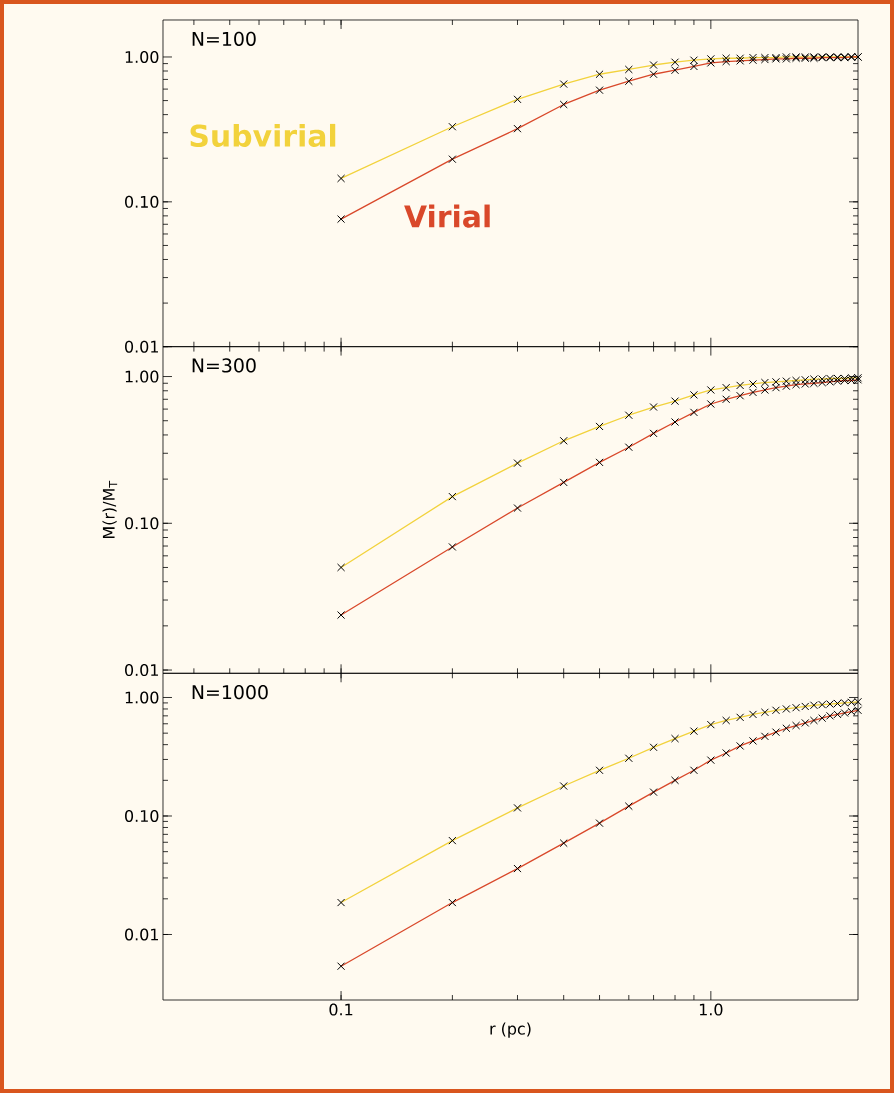  Describe the element at coordinates (230, 692) in the screenshot. I see `annotation: N=1000` at that location.